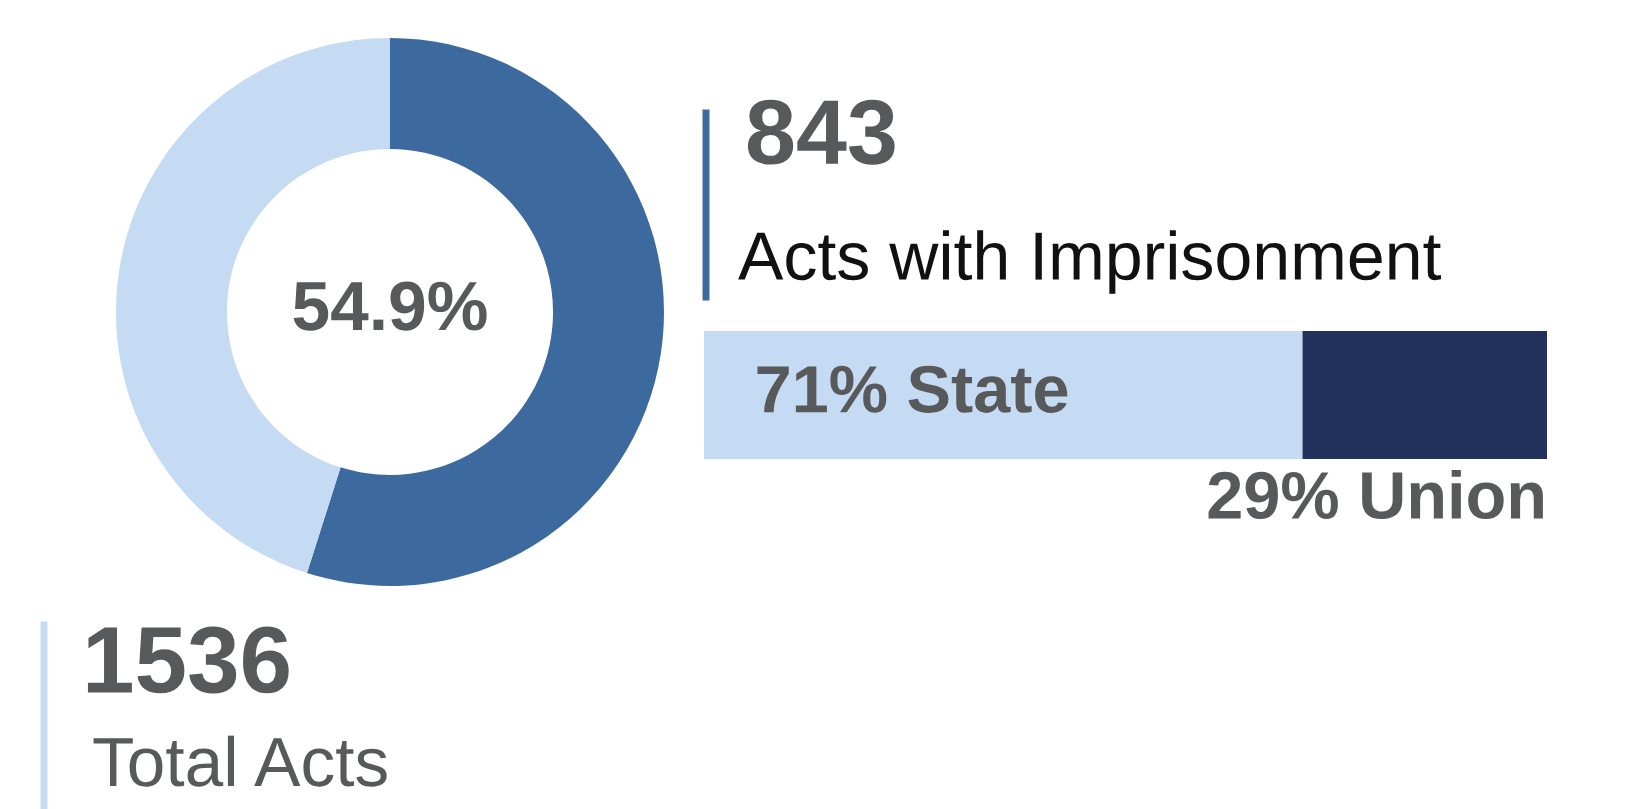  I want to click on text: Total Acts, so click(240, 761).